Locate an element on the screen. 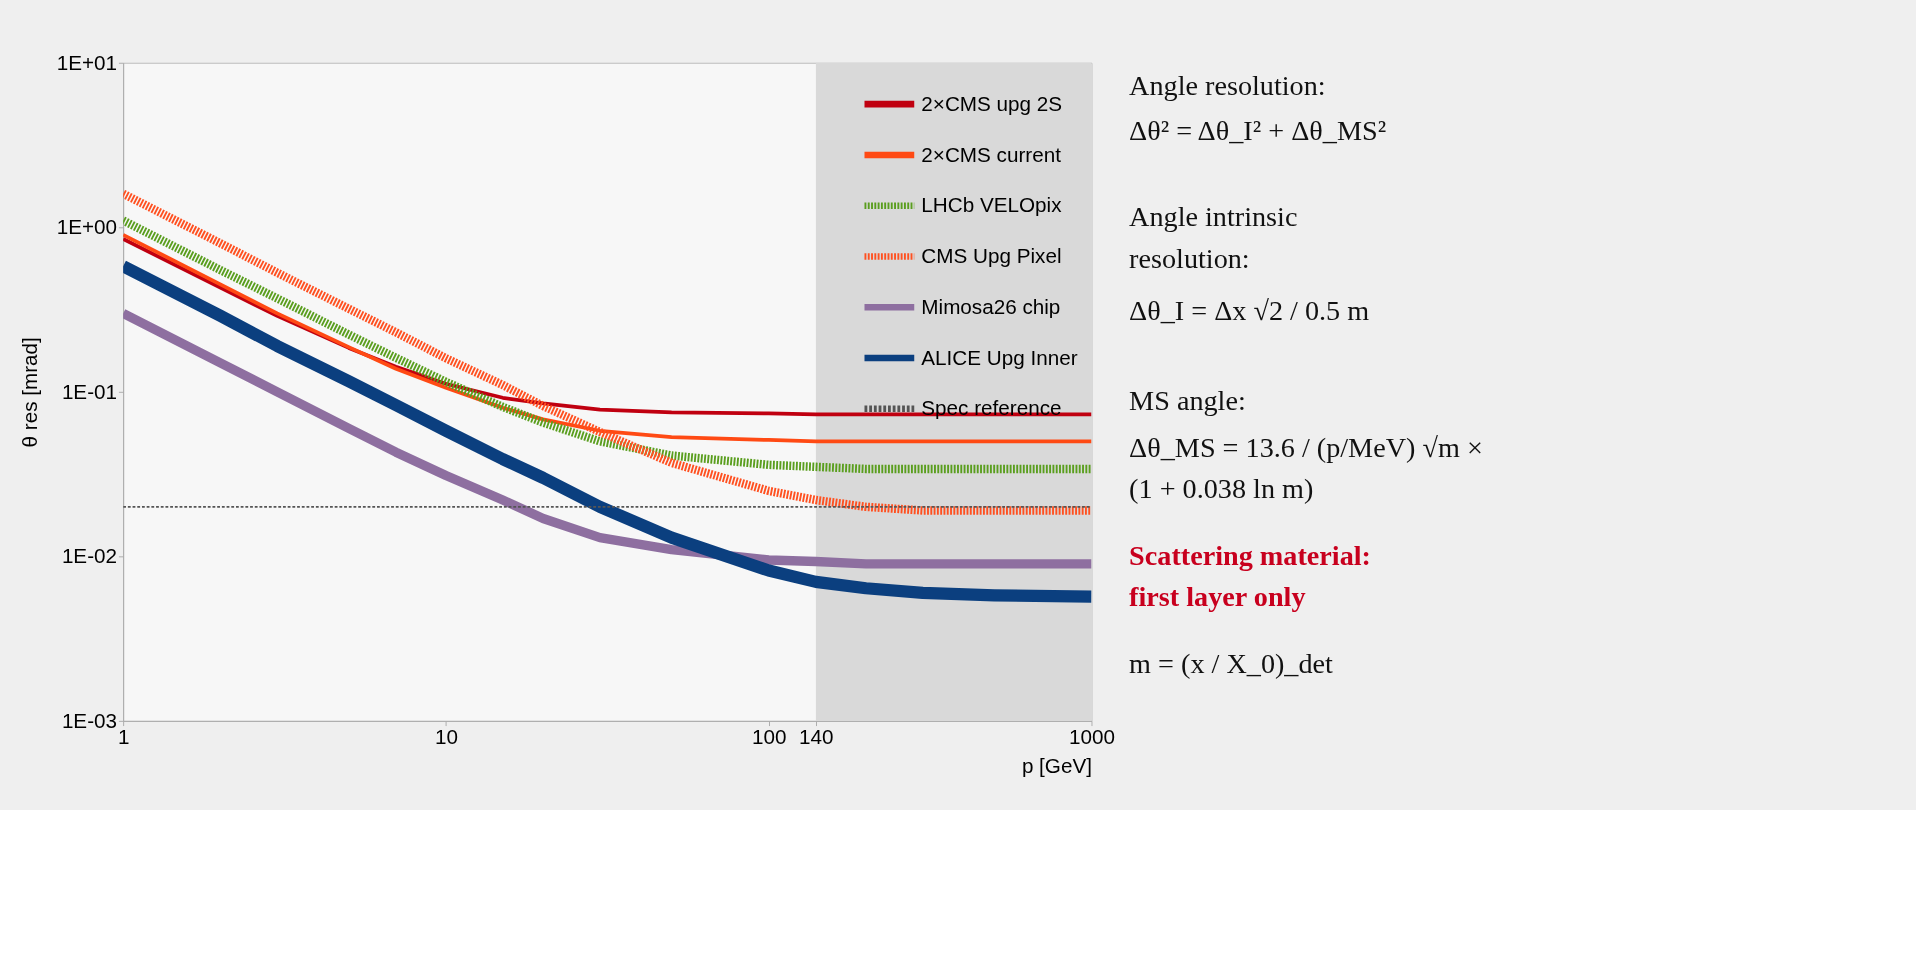 This screenshot has width=1916, height=967. text: m = (x / X_0)_det is located at coordinates (1231, 663).